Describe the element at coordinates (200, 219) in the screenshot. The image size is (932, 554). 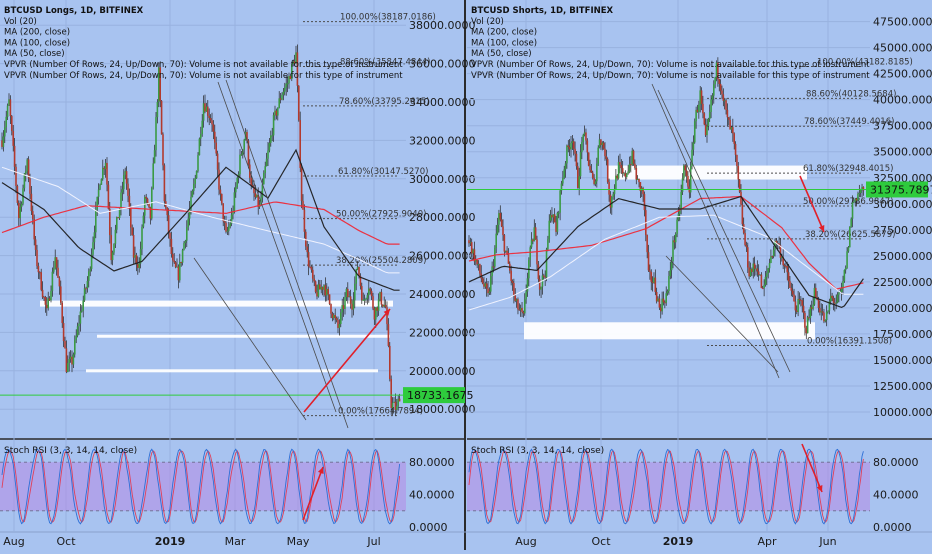
I see `moving-average-line` at that location.